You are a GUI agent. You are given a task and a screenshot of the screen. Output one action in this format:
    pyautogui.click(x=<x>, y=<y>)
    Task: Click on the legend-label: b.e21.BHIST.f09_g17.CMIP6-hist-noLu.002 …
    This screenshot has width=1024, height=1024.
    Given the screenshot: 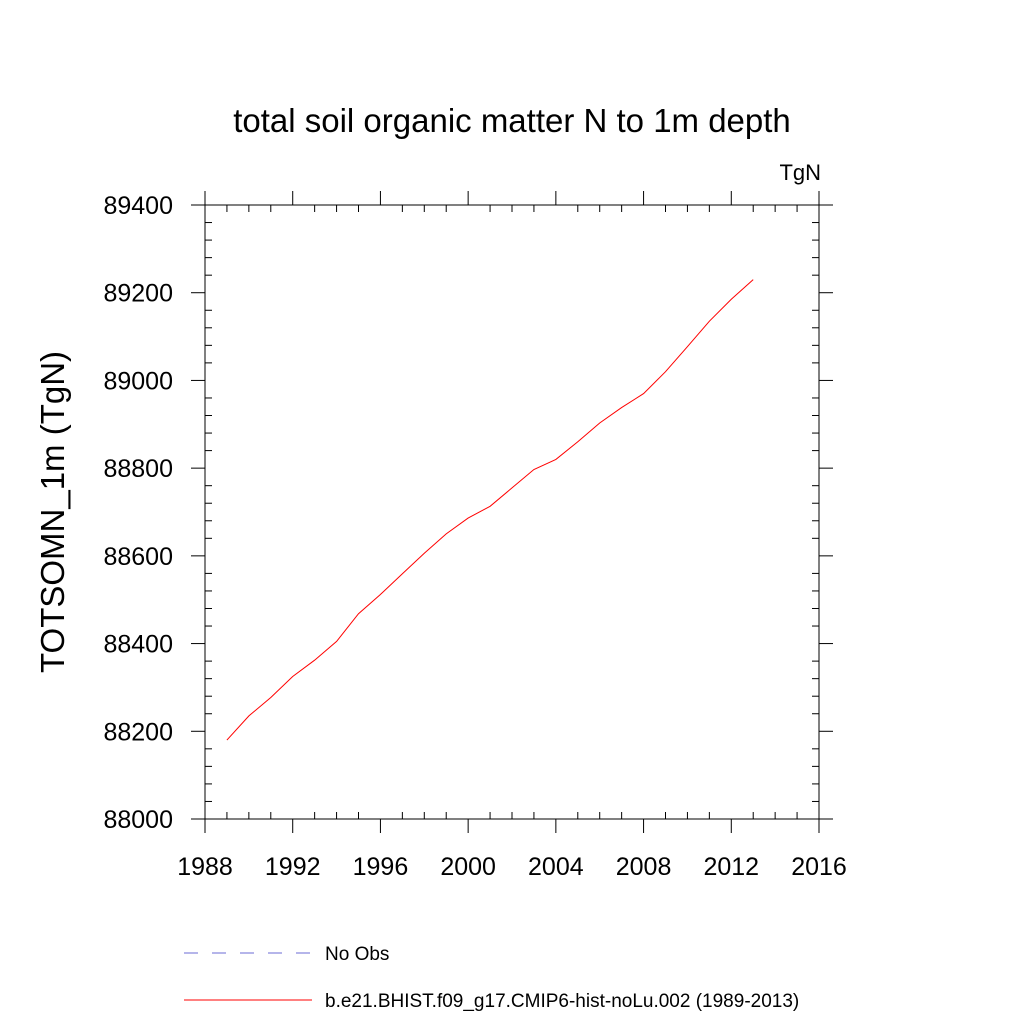 What is the action you would take?
    pyautogui.click(x=562, y=1001)
    